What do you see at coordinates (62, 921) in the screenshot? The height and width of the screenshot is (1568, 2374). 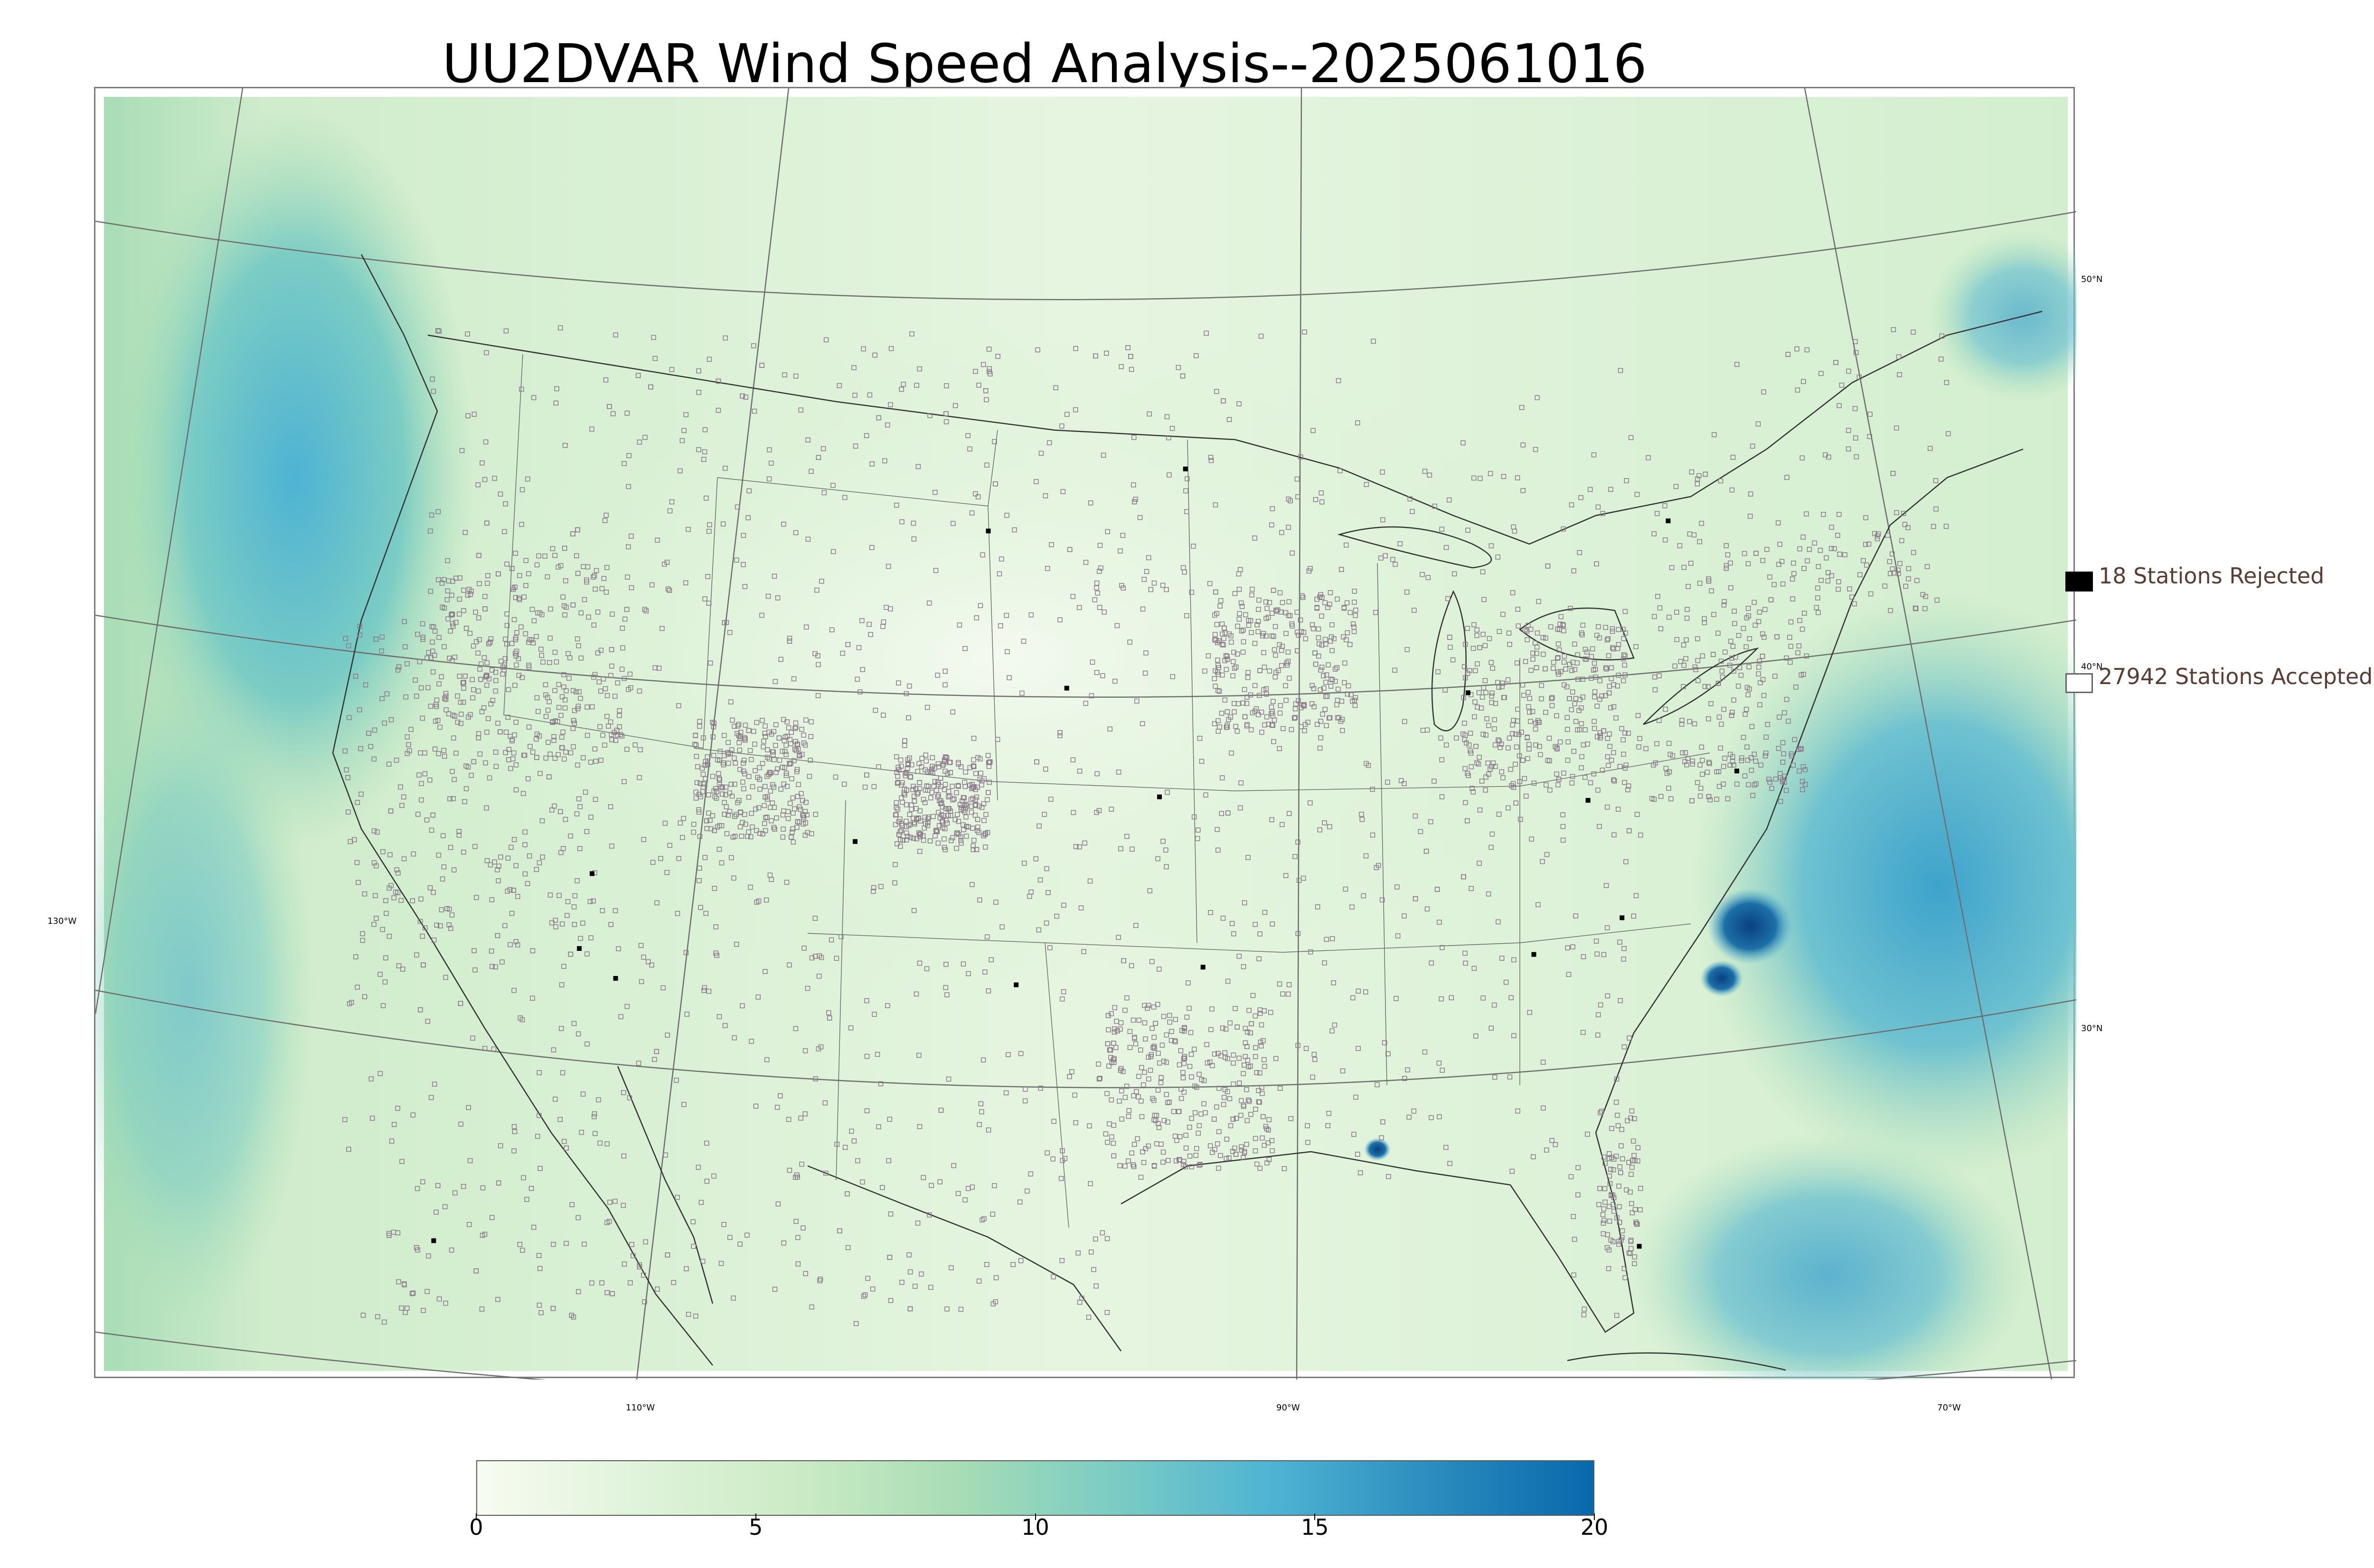 I see `lon-label-130w: 130°W` at bounding box center [62, 921].